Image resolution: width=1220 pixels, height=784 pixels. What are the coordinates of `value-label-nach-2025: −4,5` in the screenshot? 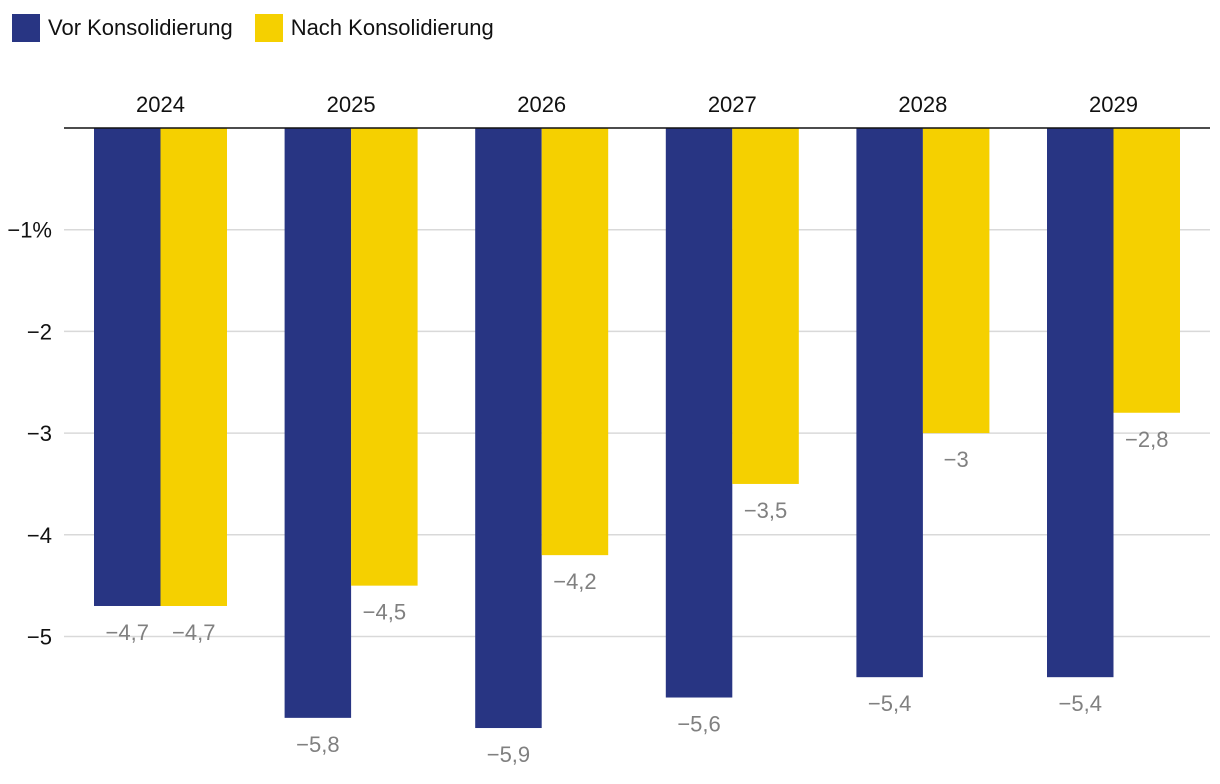 It's located at (384, 612).